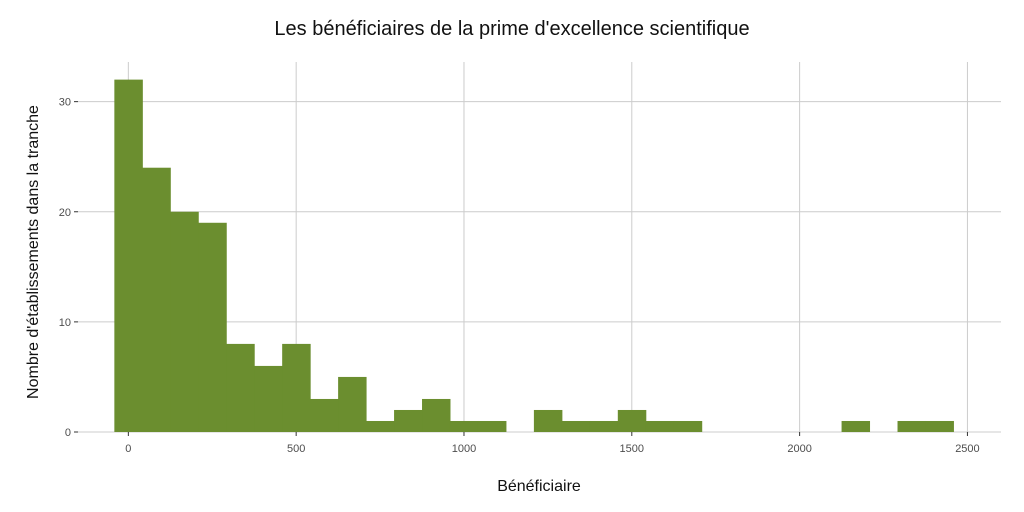 Image resolution: width=1024 pixels, height=512 pixels. What do you see at coordinates (967, 449) in the screenshot?
I see `x-tick-label: 2500` at bounding box center [967, 449].